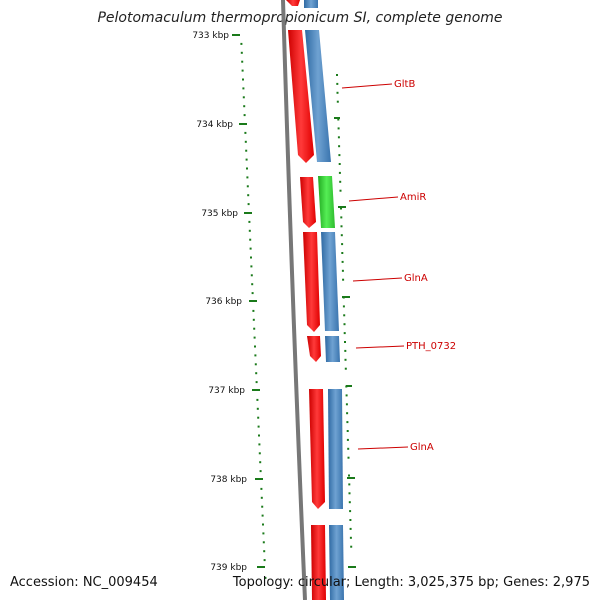  I want to click on gene-gltb-reverse, so click(301, 96).